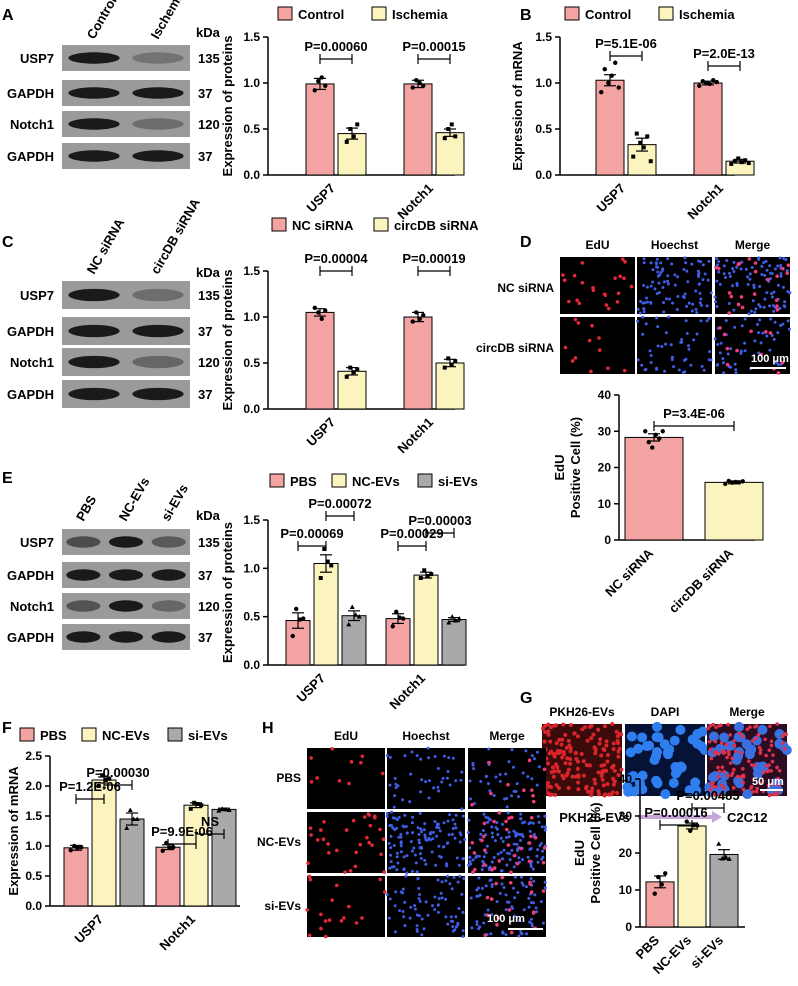 The height and width of the screenshot is (986, 798). Describe the element at coordinates (320, 432) in the screenshot. I see `x-tick-label: USP7` at that location.